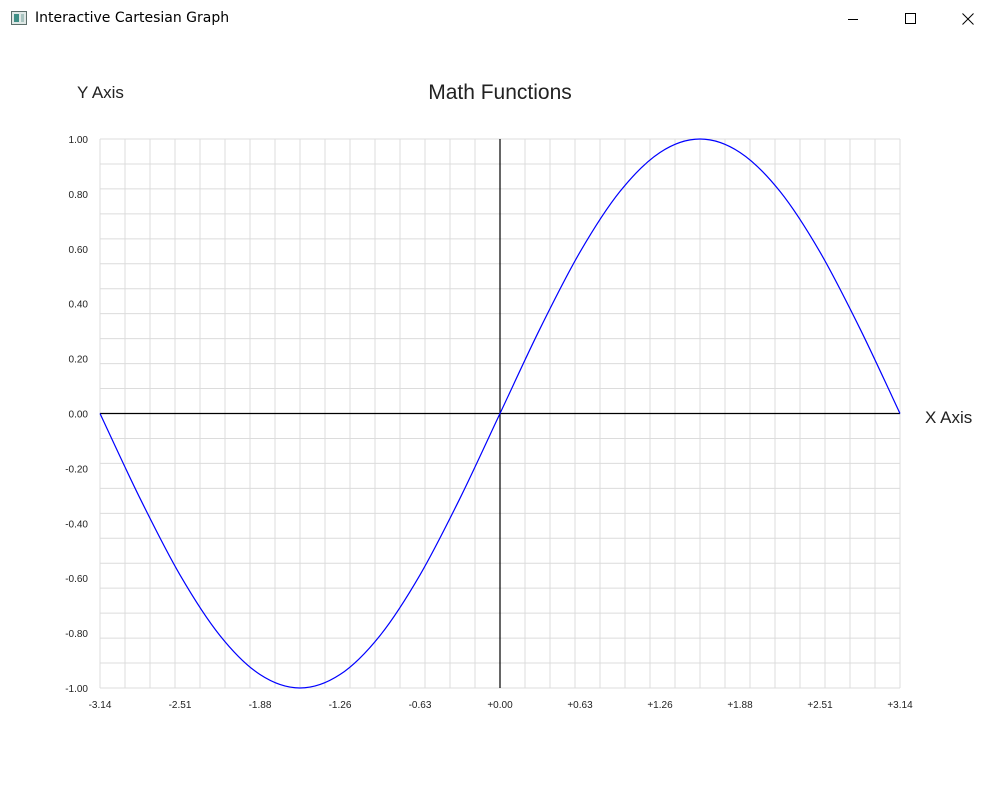 This screenshot has width=999, height=792. What do you see at coordinates (100, 92) in the screenshot?
I see `y-axis-label: Y Axis` at bounding box center [100, 92].